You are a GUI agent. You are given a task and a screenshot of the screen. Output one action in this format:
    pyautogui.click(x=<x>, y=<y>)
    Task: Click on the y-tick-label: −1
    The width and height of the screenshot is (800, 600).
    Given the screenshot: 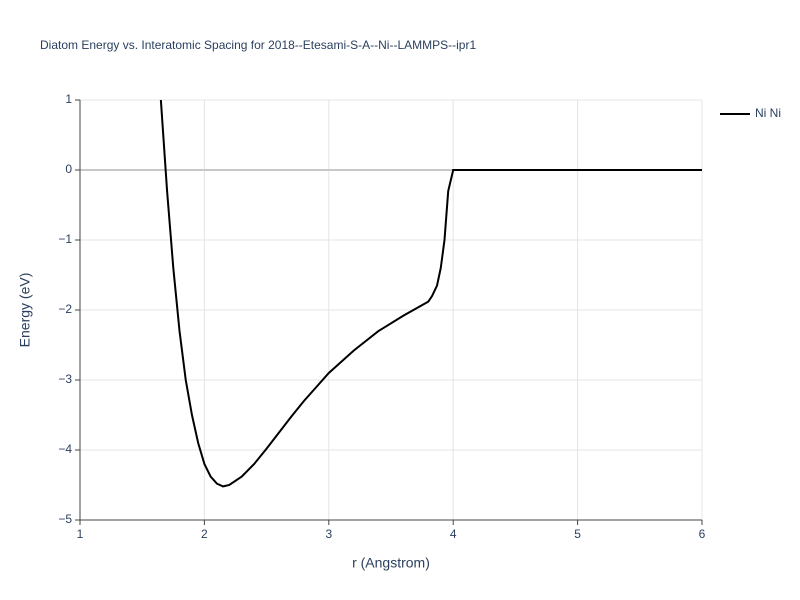 What is the action you would take?
    pyautogui.click(x=65, y=239)
    